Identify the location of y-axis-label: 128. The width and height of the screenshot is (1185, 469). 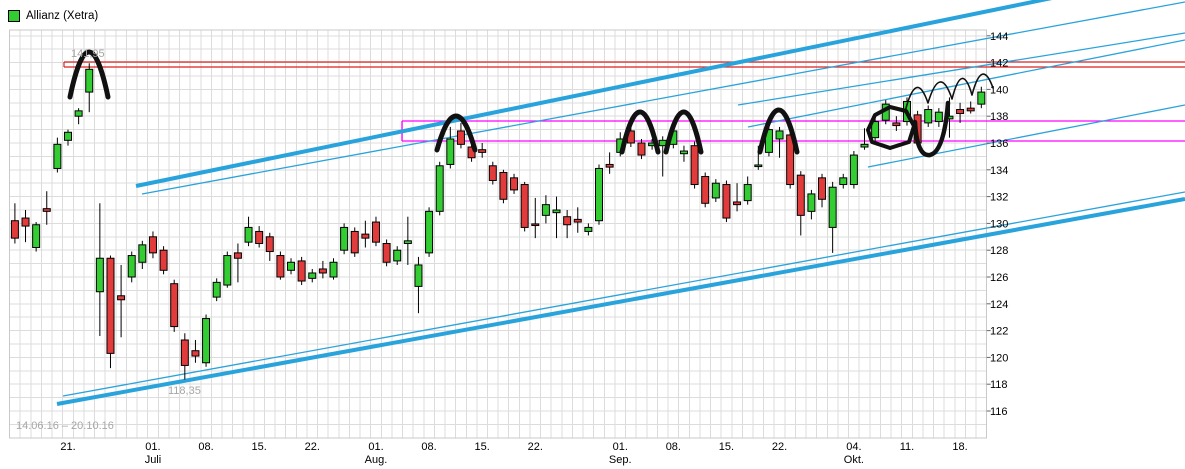
(999, 251).